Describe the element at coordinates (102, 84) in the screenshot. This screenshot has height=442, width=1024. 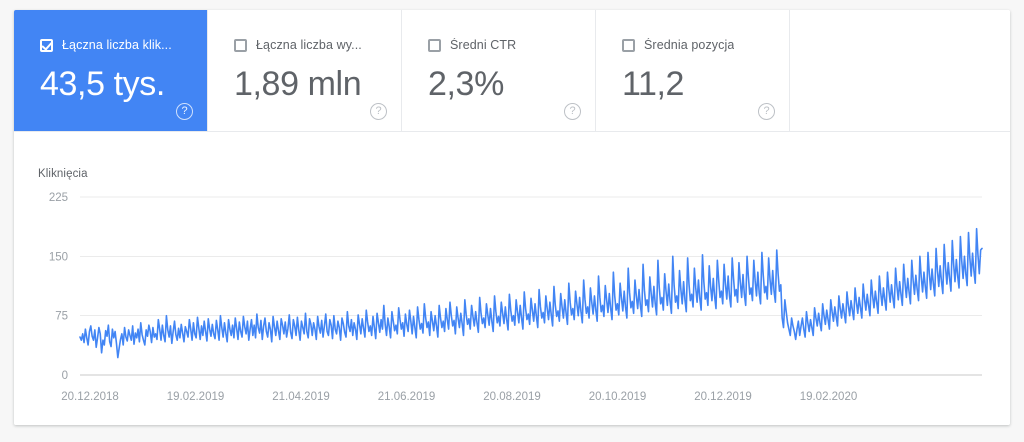
I see `metric-value-total-clicks: 43,5 tys.` at that location.